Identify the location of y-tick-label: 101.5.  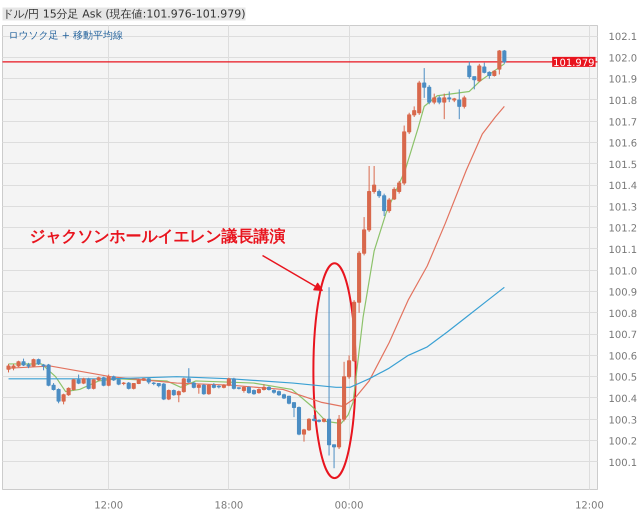
(623, 165).